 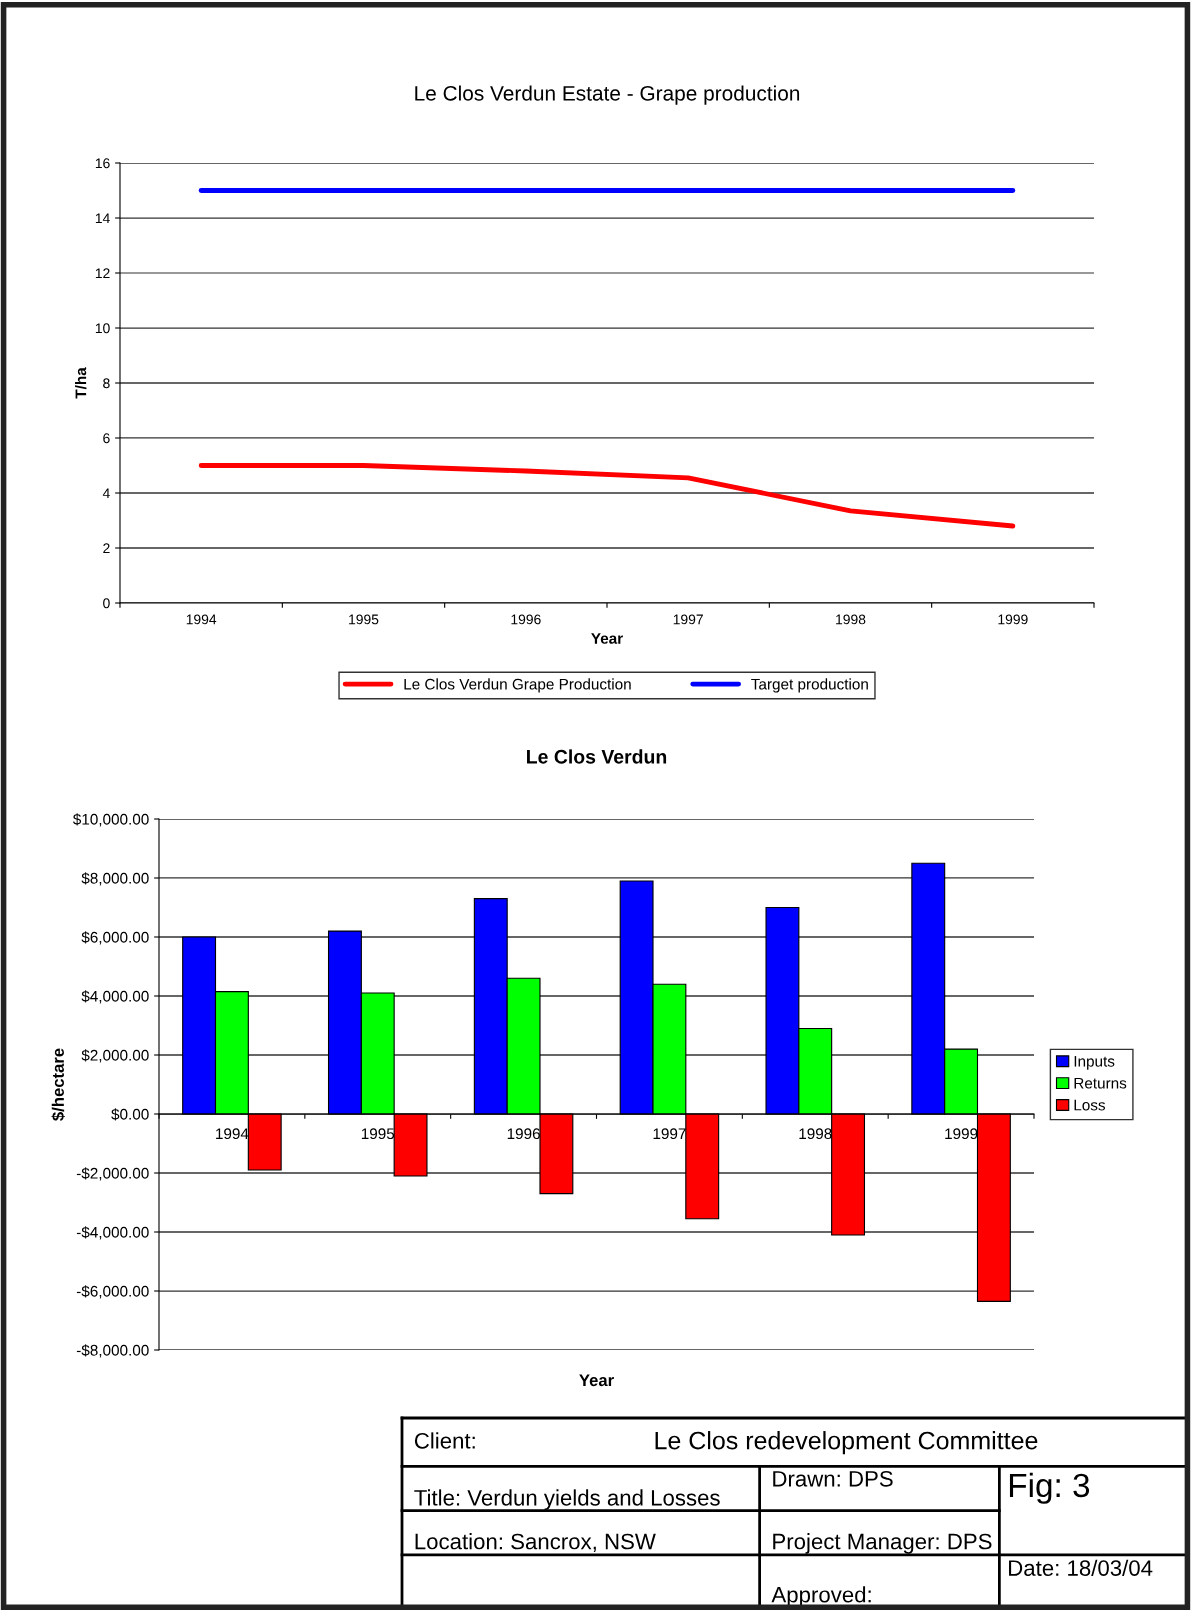 What do you see at coordinates (102, 163) in the screenshot?
I see `y-tick-label: 16` at bounding box center [102, 163].